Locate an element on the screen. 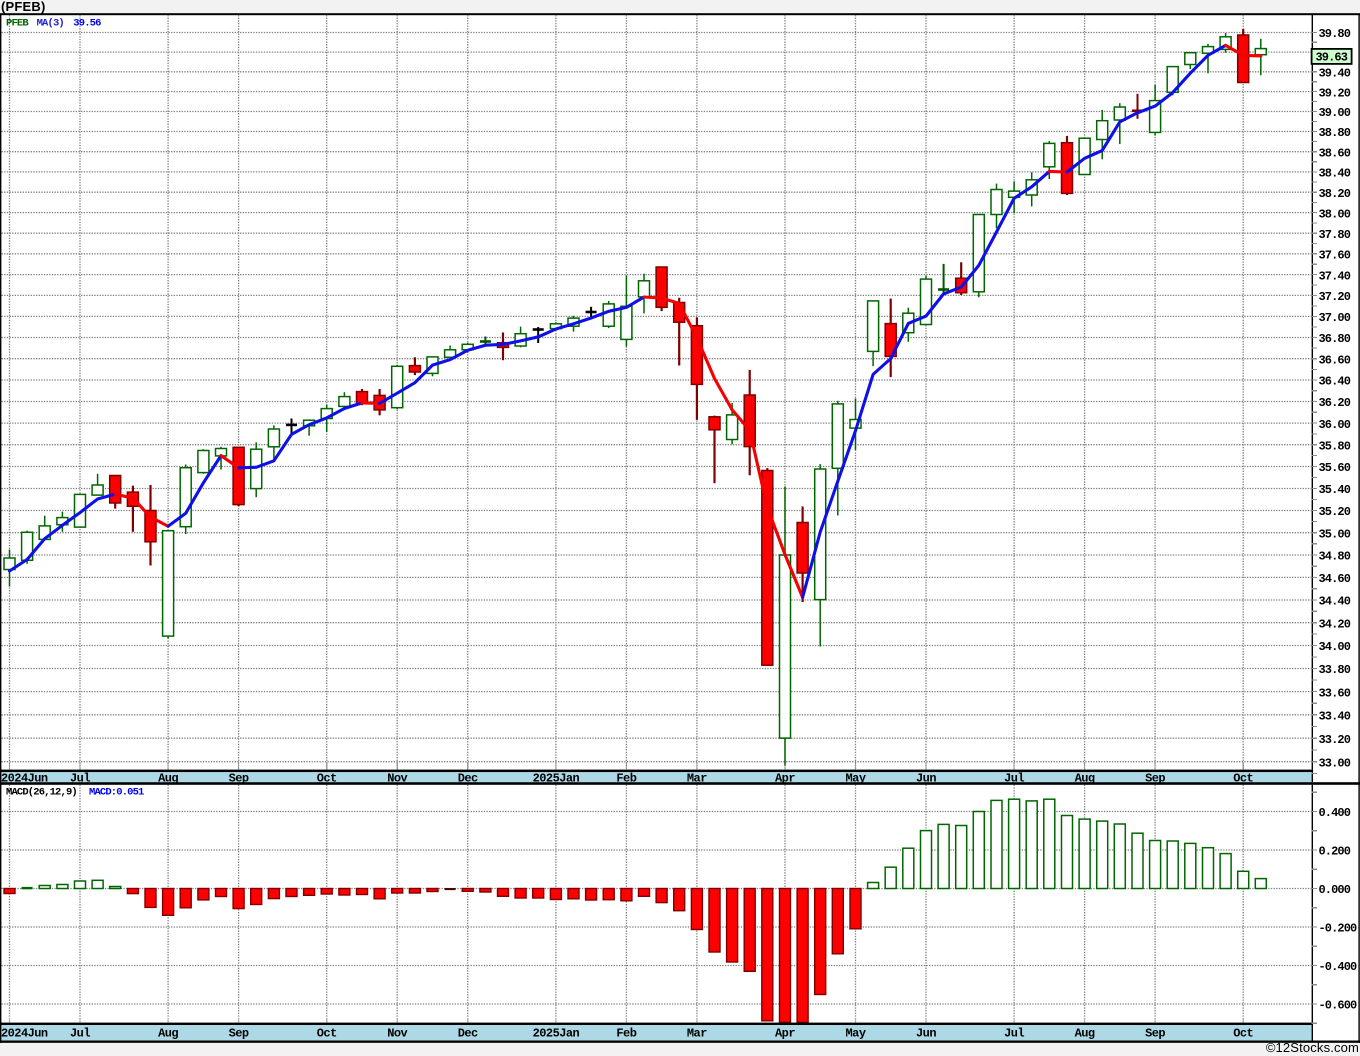 This screenshot has width=1360, height=1056. svg-text: 35.60 is located at coordinates (1335, 468).